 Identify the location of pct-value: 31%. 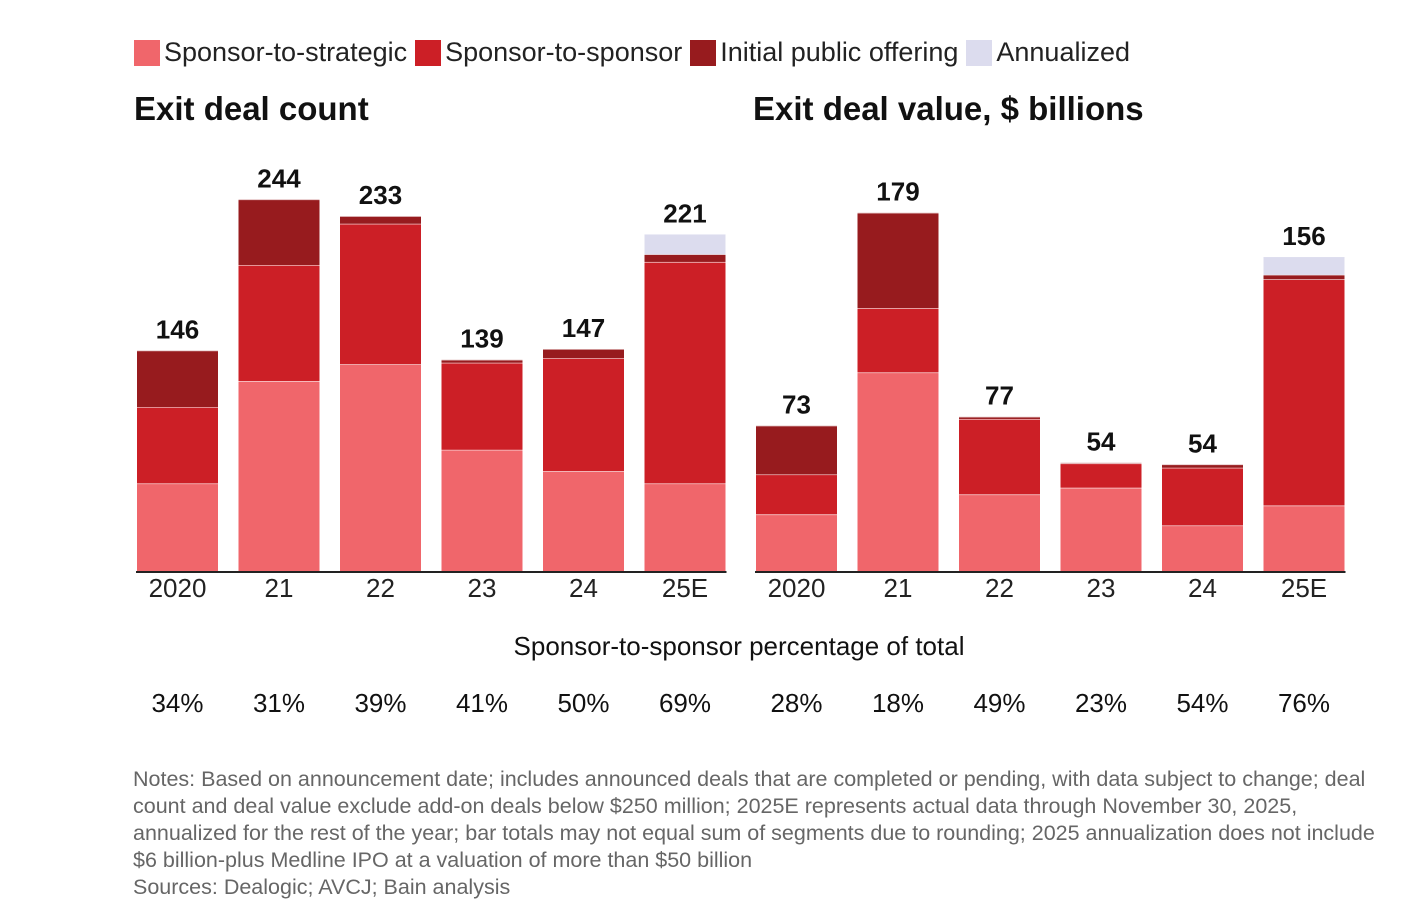
(279, 703).